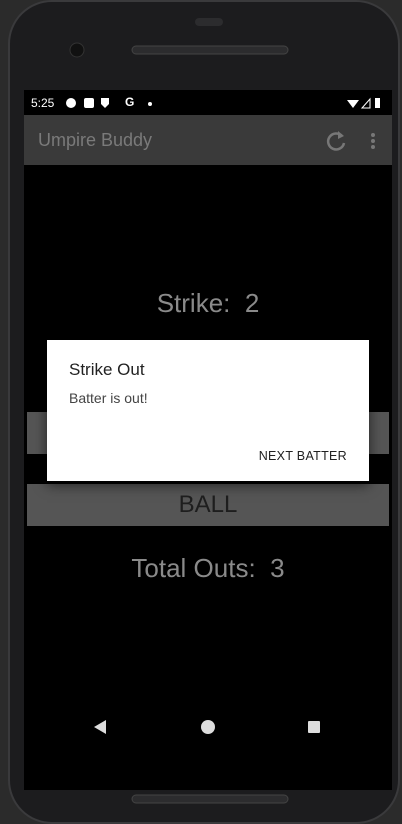 The image size is (402, 824). I want to click on shield-icon, so click(105, 103).